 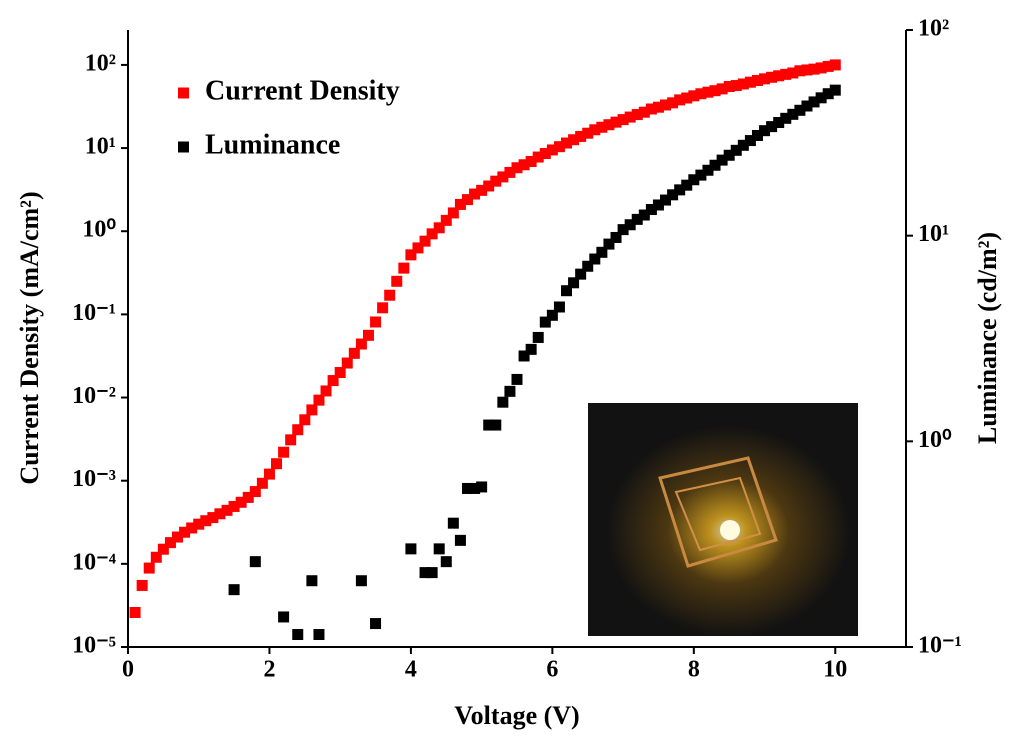 I want to click on y-tick-label: 10⁻³, so click(x=94, y=479).